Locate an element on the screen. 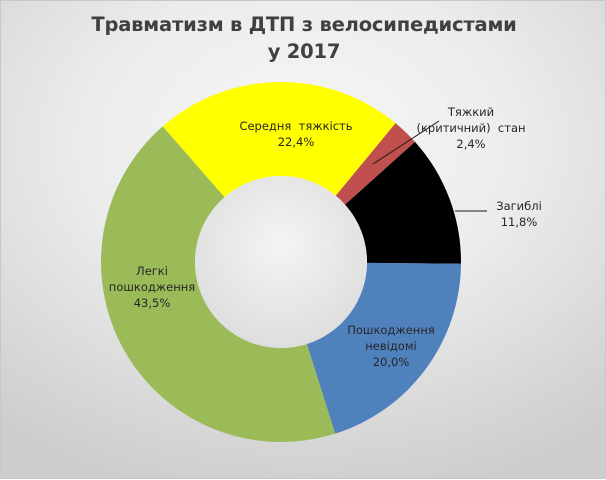 The height and width of the screenshot is (480, 606). data-label-light: Легкі пошкодження 43,5% is located at coordinates (152, 287).